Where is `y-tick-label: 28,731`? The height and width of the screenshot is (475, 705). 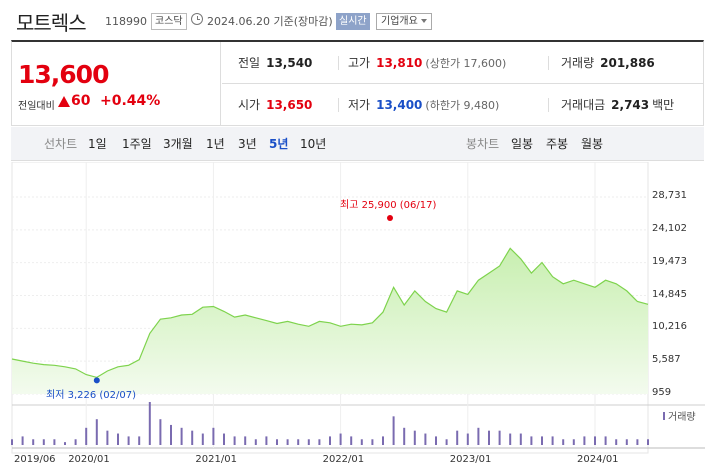 y-tick-label: 28,731 is located at coordinates (669, 195).